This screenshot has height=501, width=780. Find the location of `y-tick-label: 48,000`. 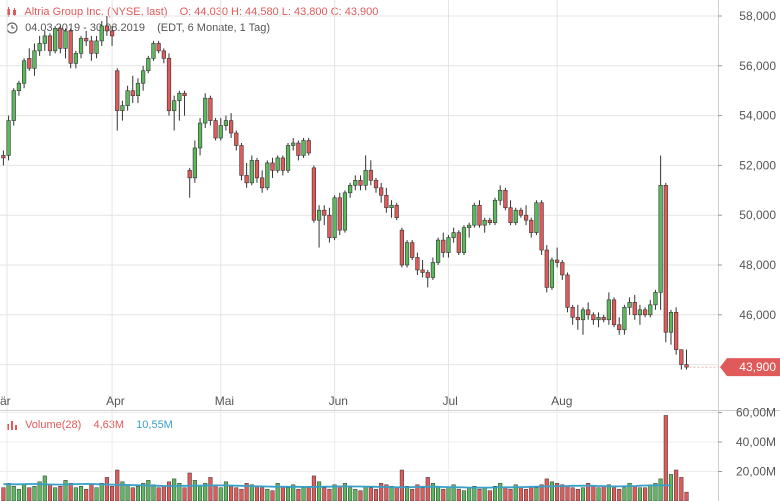

y-tick-label: 48,000 is located at coordinates (757, 265).